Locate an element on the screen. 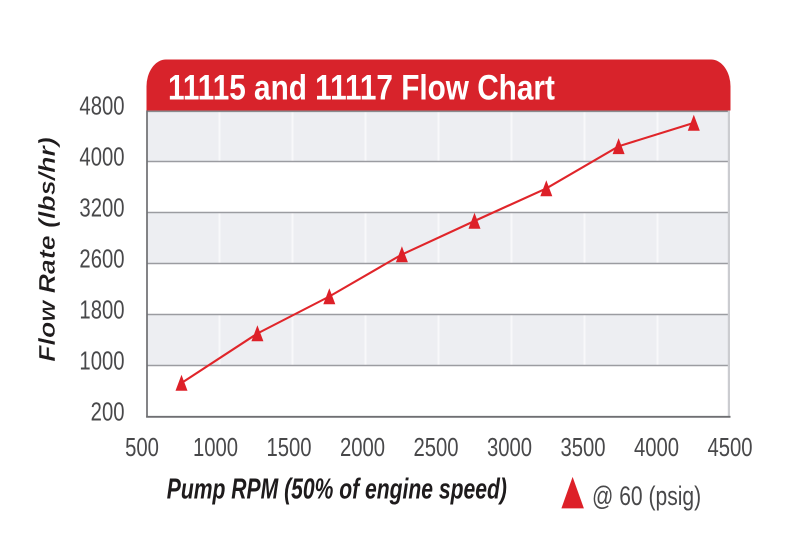 Image resolution: width=800 pixels, height=554 pixels. svg-text: 1800 is located at coordinates (101, 309).